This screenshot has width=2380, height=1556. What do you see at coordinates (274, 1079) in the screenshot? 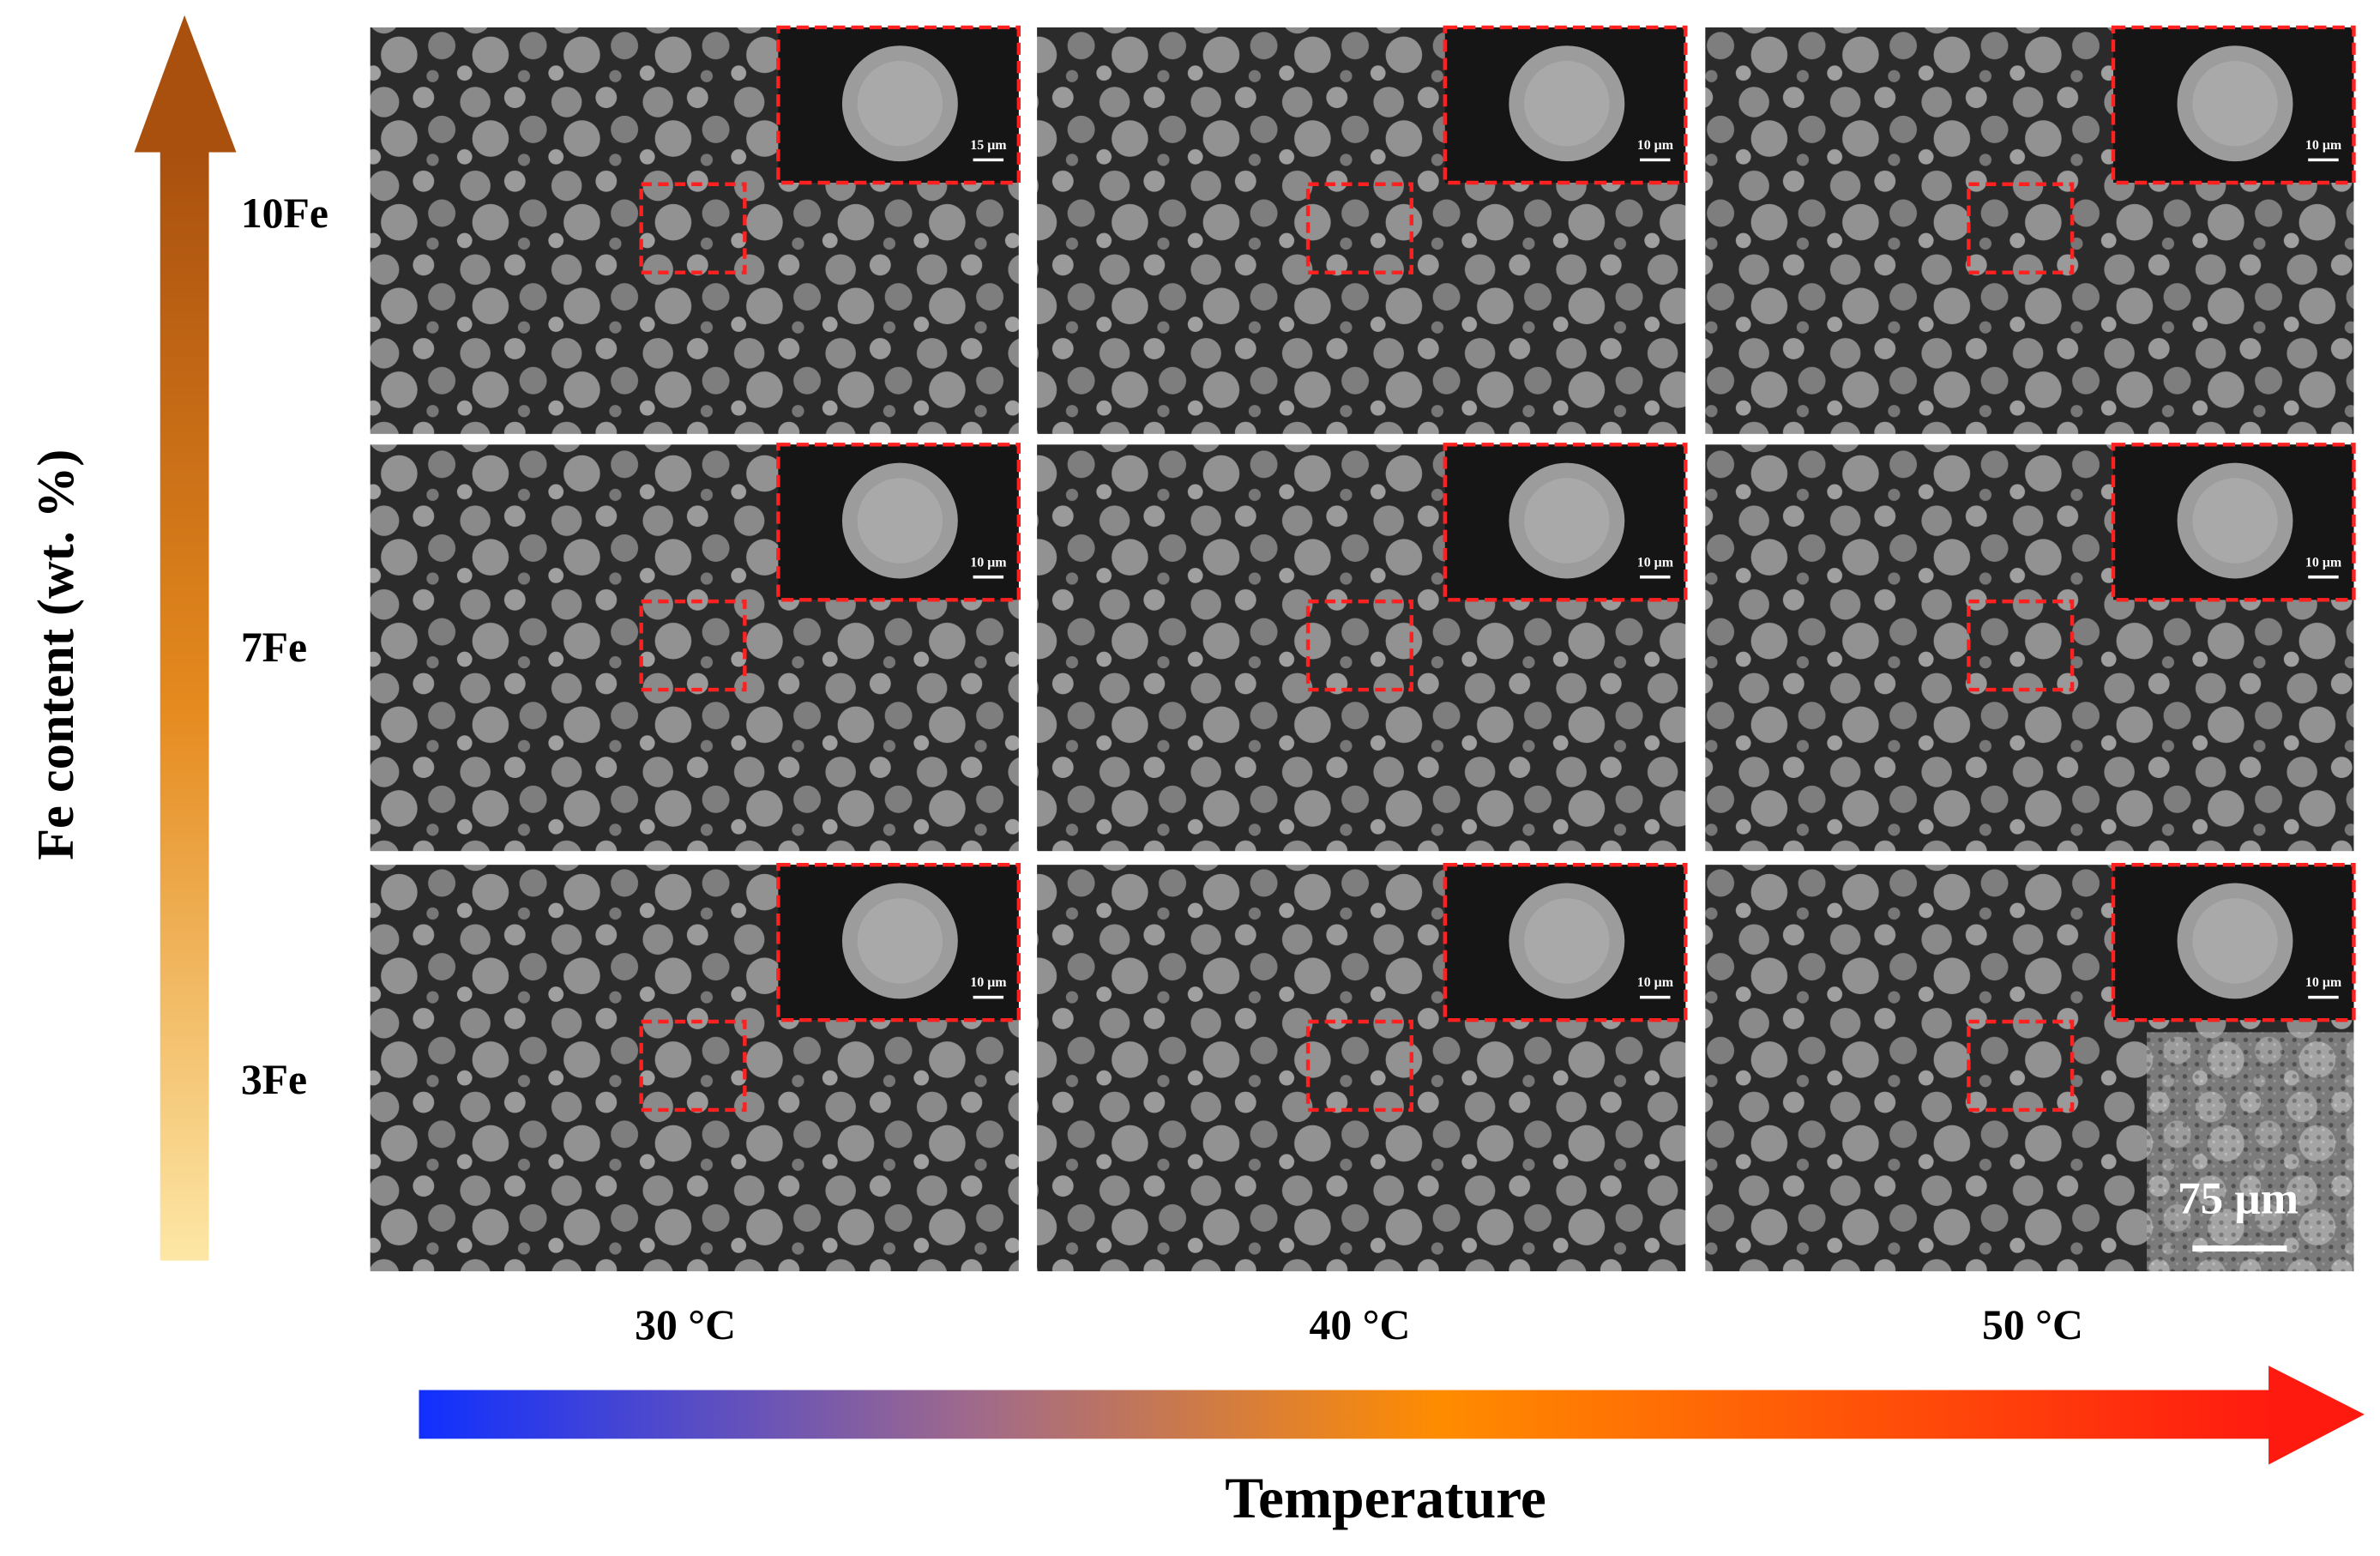
I see `row-label: 3Fe` at bounding box center [274, 1079].